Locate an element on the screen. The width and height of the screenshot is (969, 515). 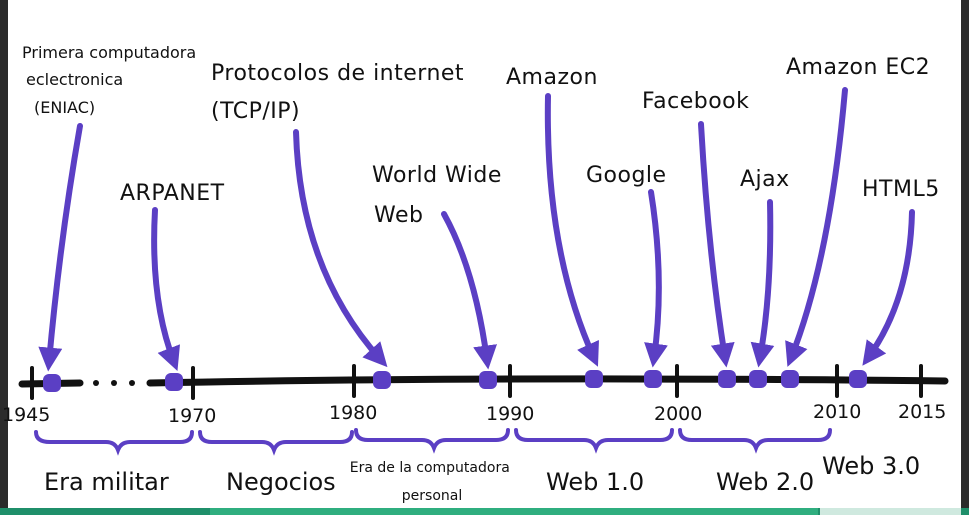
arrow-eniac is located at coordinates (60, 247).